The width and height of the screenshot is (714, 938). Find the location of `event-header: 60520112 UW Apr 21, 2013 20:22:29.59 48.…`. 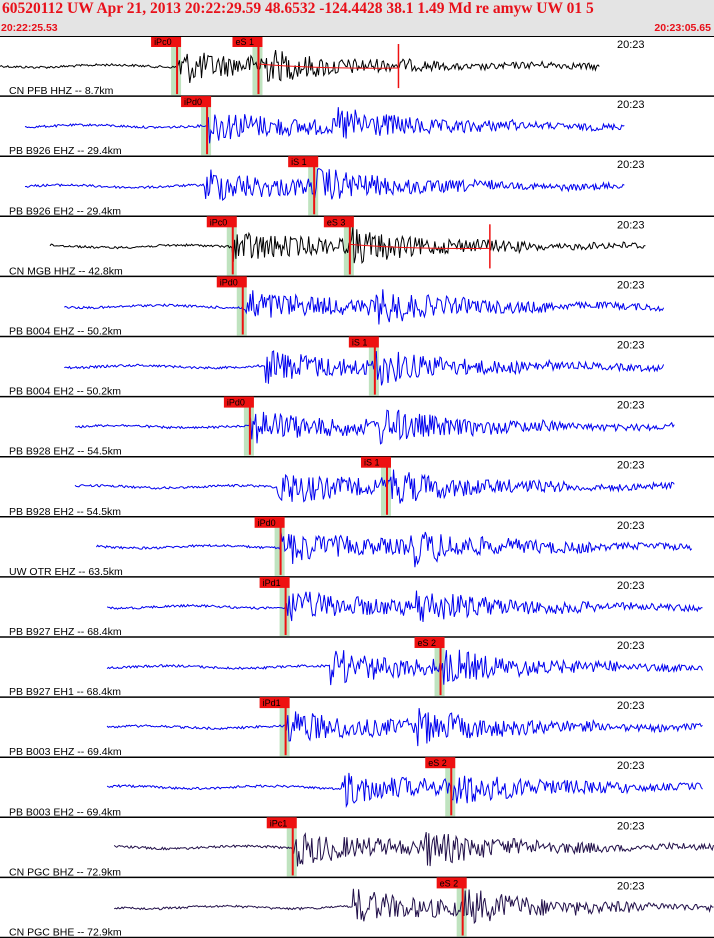

event-header: 60520112 UW Apr 21, 2013 20:22:29.59 48.… is located at coordinates (357, 18).